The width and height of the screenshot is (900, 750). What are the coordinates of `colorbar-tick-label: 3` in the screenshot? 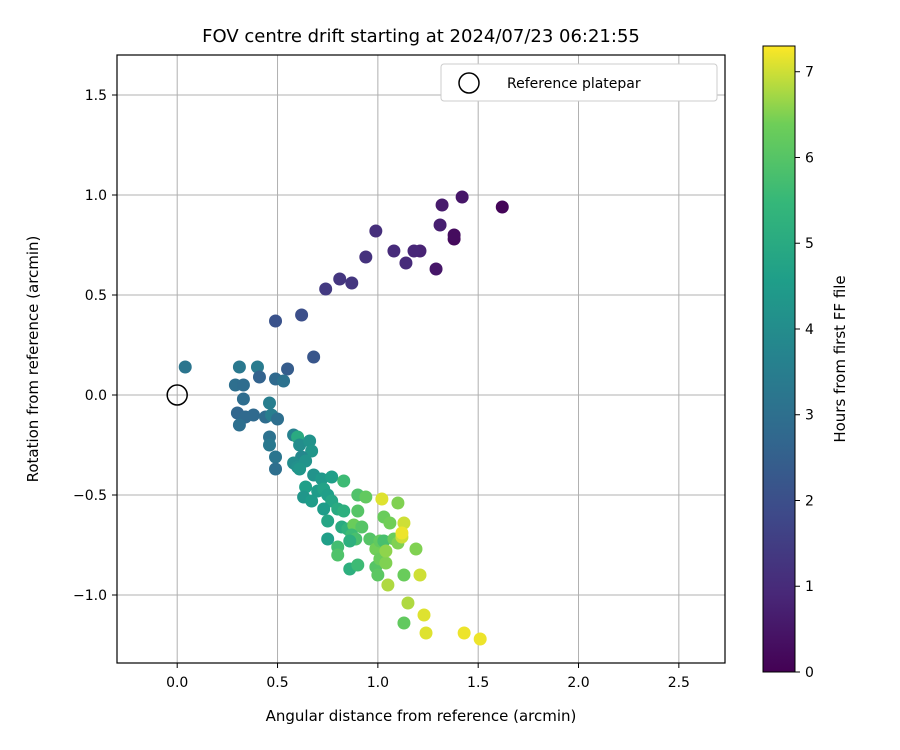 It's located at (809, 416).